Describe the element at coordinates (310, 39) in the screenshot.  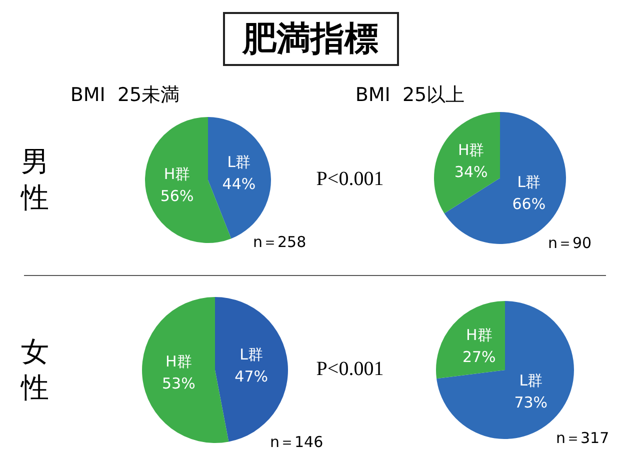
I see `chart-title: 肥満指標` at that location.